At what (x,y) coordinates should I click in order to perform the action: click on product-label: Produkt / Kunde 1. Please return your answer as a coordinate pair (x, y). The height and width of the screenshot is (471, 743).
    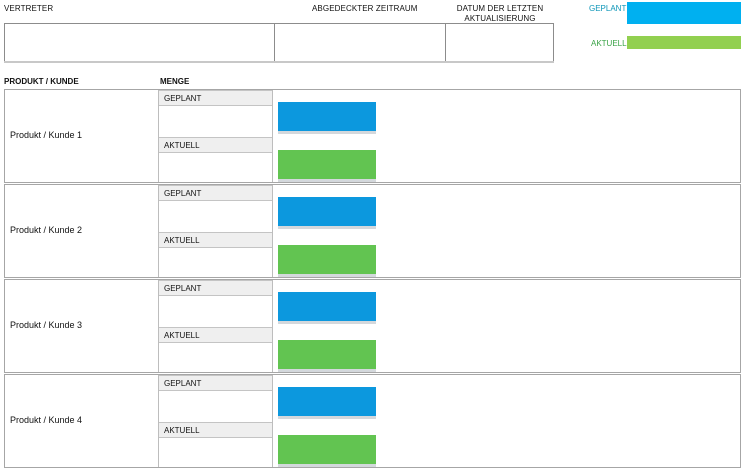
    Looking at the image, I should click on (46, 135).